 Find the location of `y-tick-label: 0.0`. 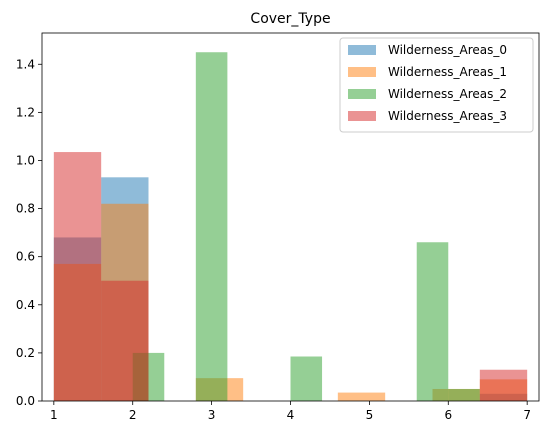

y-tick-label: 0.0 is located at coordinates (25, 401).